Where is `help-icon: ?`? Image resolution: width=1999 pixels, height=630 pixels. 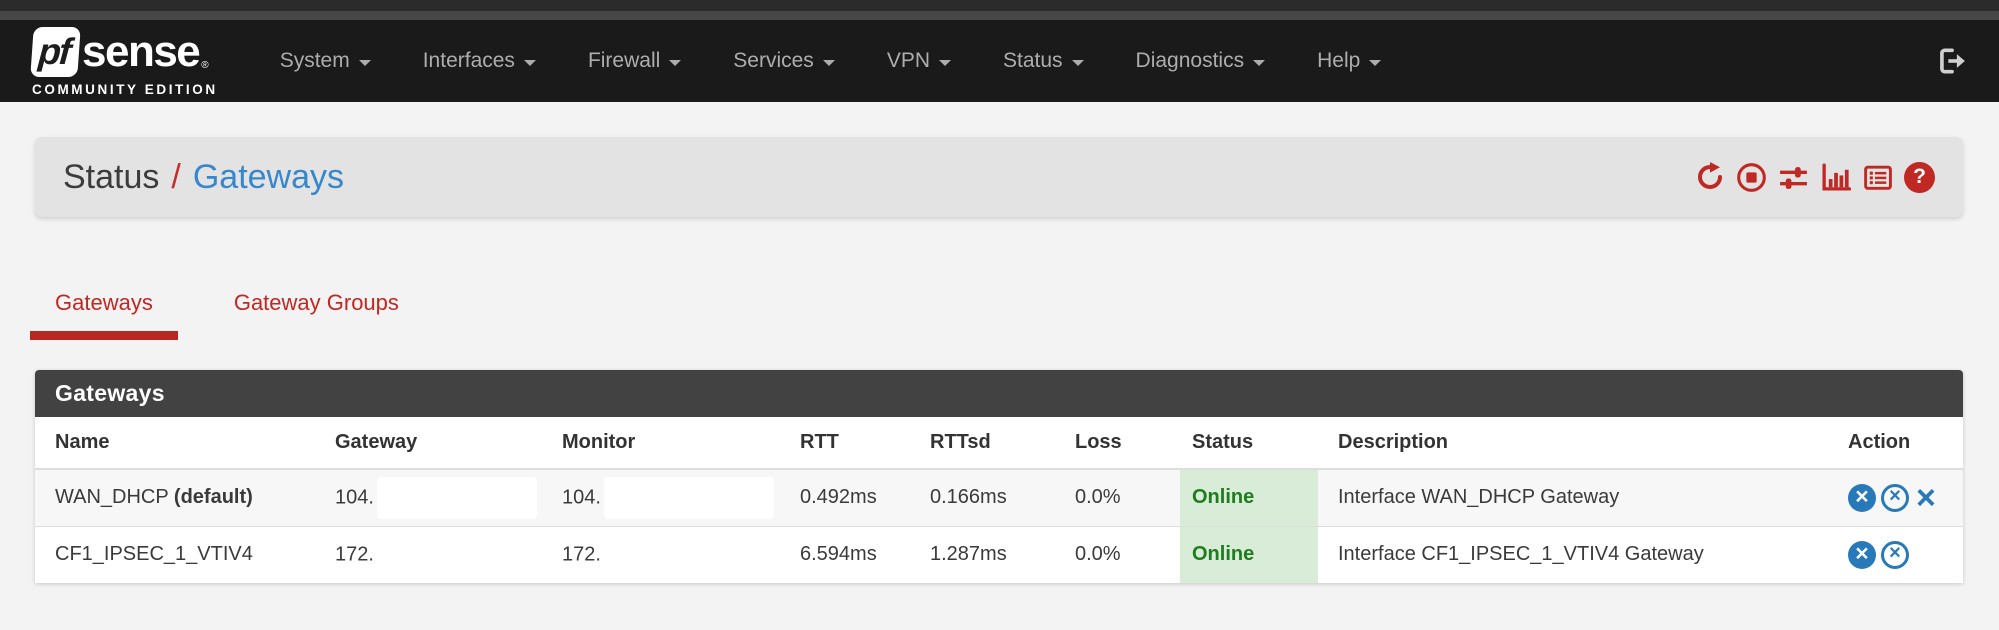
help-icon: ? is located at coordinates (1919, 177).